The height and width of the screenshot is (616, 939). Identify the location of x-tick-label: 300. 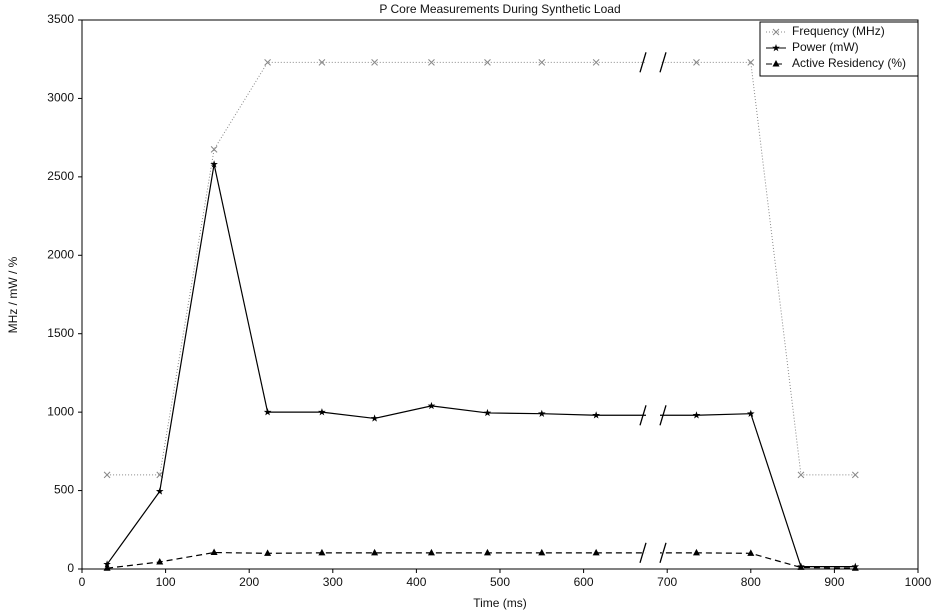
(333, 582).